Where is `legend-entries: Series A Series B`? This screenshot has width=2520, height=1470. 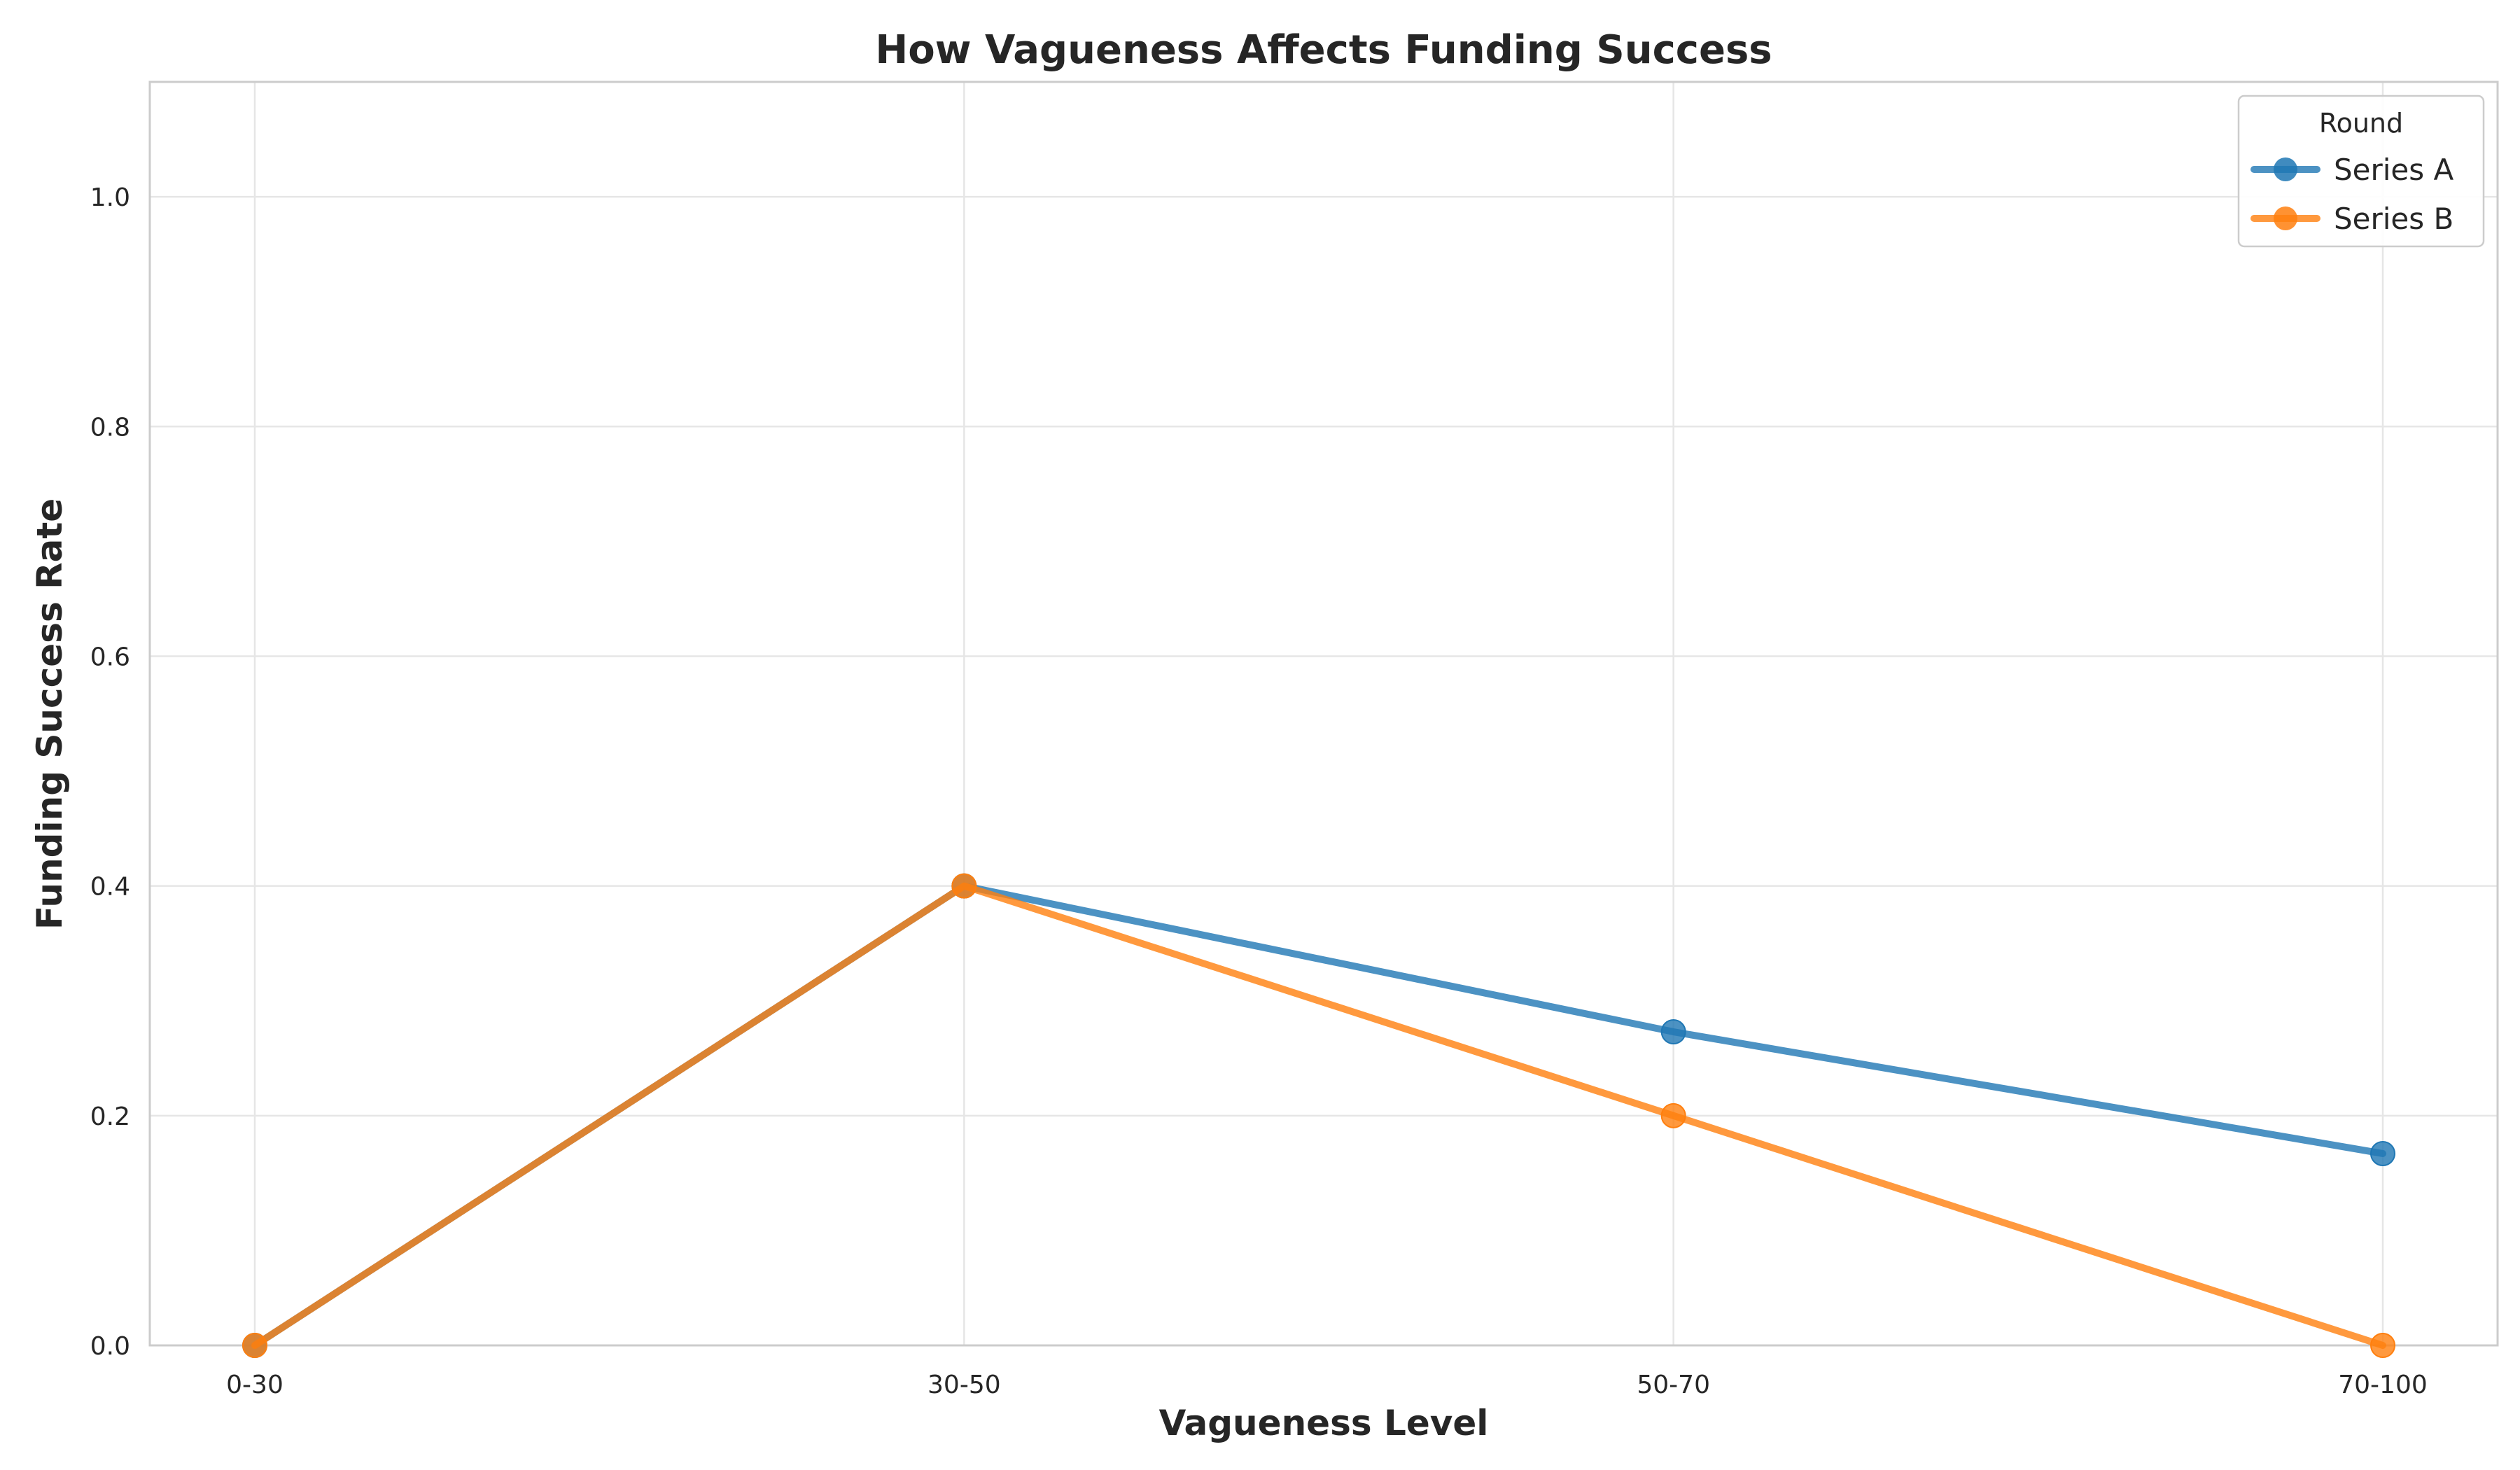
legend-entries: Series A Series B is located at coordinates (2352, 194).